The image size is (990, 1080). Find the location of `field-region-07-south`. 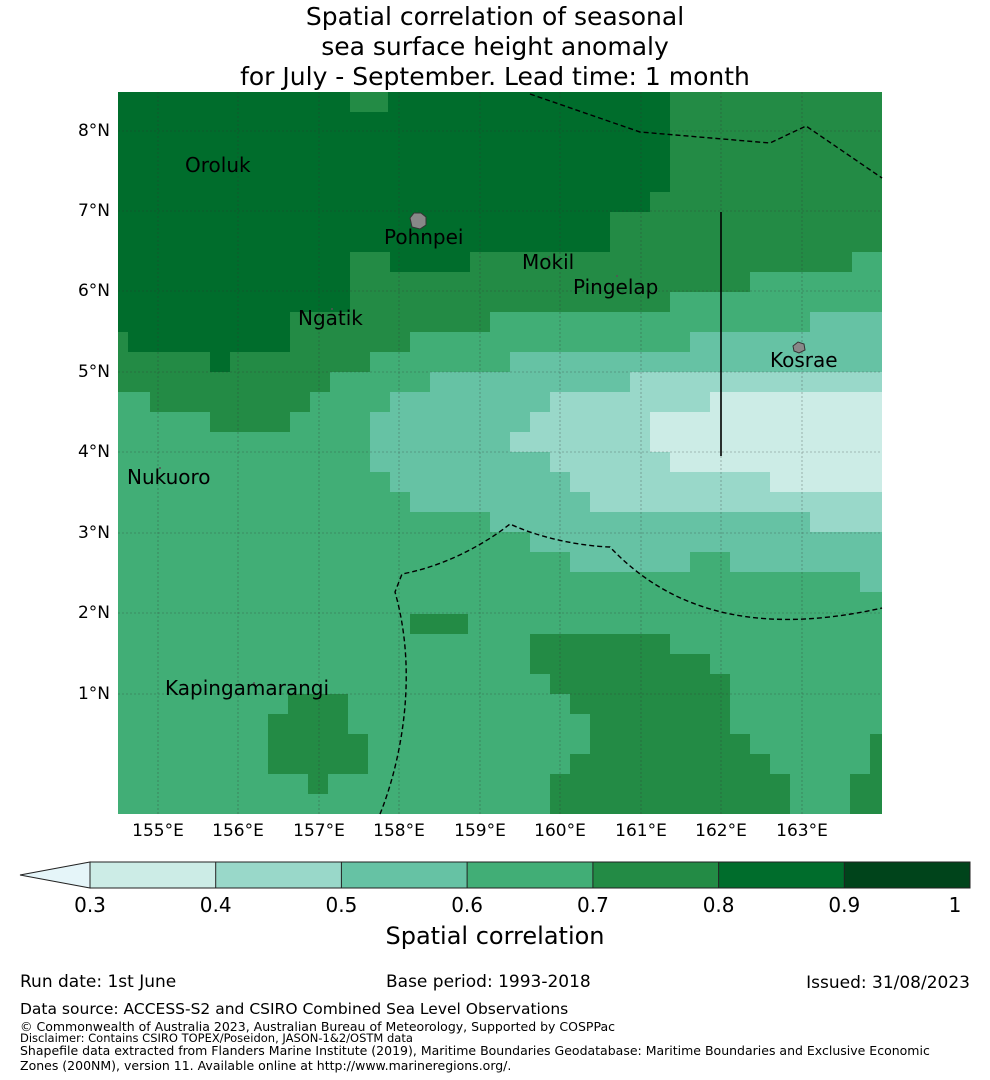

field-region-07-south is located at coordinates (660, 724).